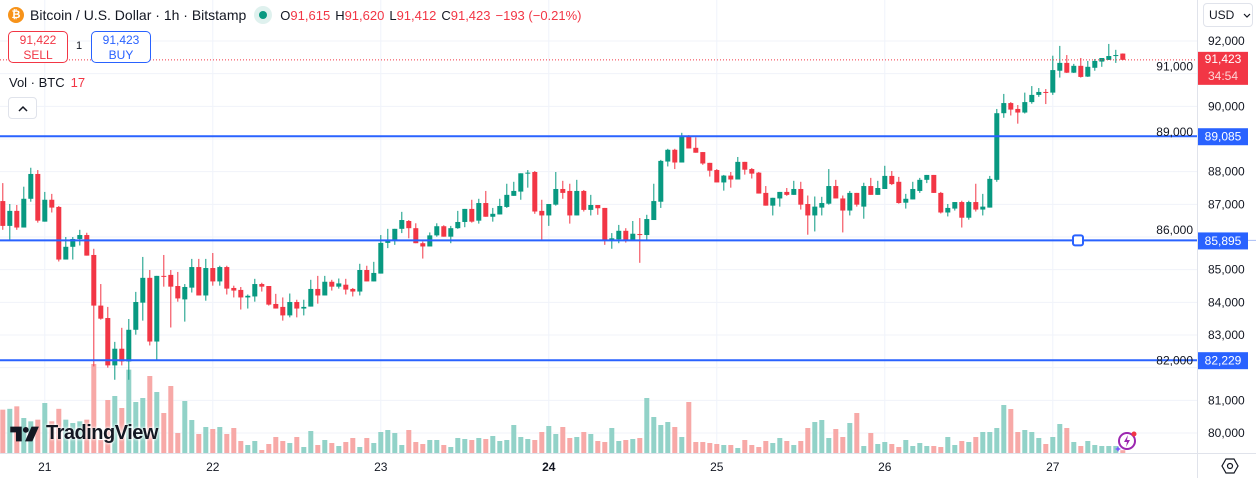 The width and height of the screenshot is (1256, 478). I want to click on price-tick-label: 82,000, so click(1174, 361).